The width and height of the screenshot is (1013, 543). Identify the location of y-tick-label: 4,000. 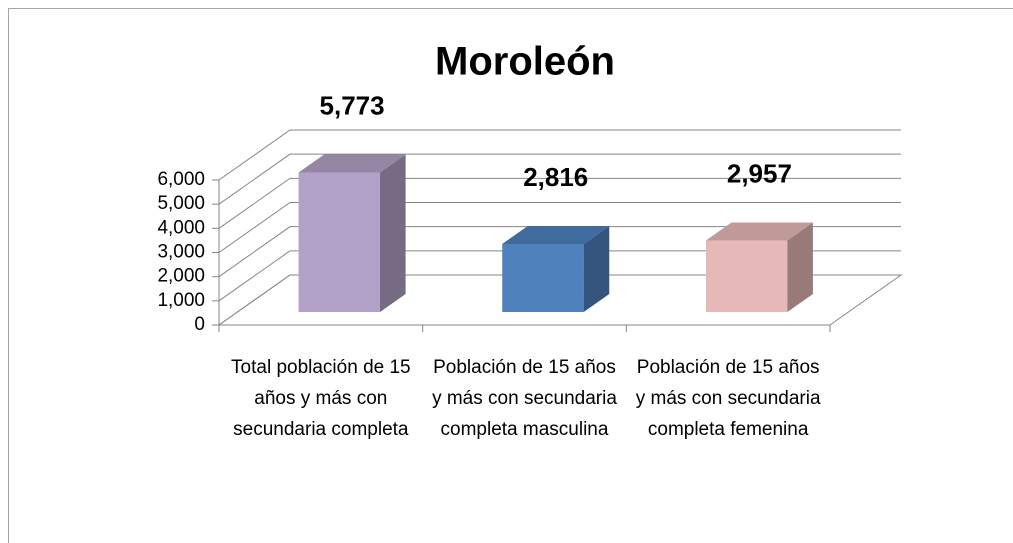
(181, 227).